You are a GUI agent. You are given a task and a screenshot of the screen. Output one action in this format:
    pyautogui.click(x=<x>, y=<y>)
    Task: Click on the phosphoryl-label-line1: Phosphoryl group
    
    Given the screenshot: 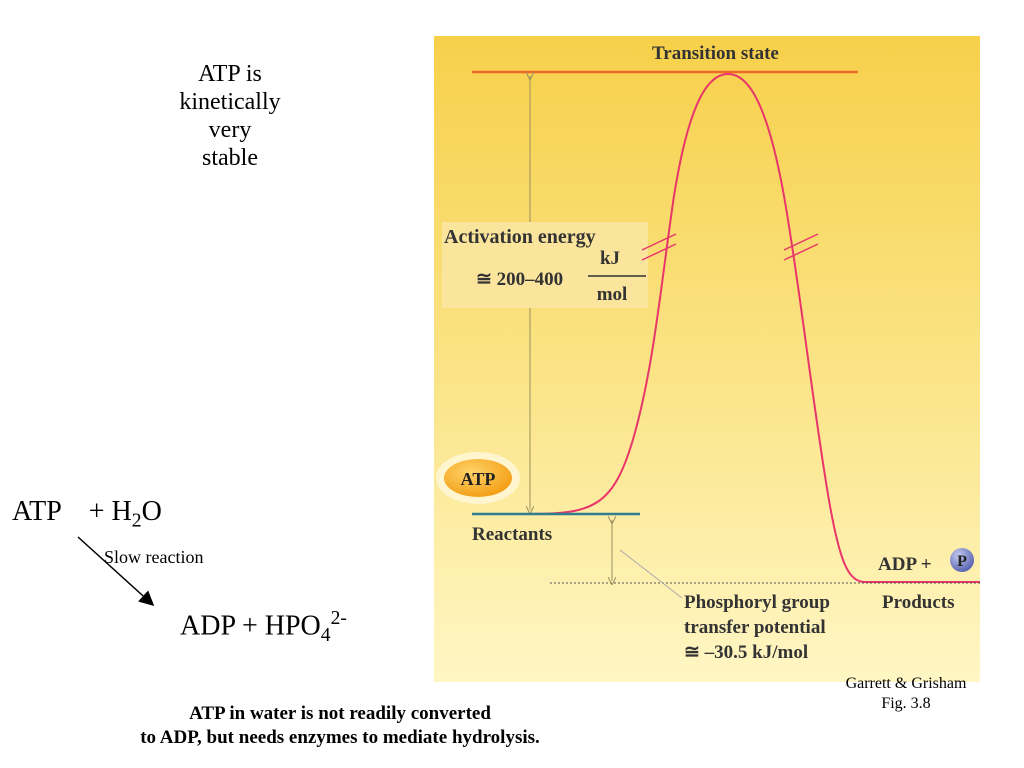 What is the action you would take?
    pyautogui.click(x=757, y=602)
    